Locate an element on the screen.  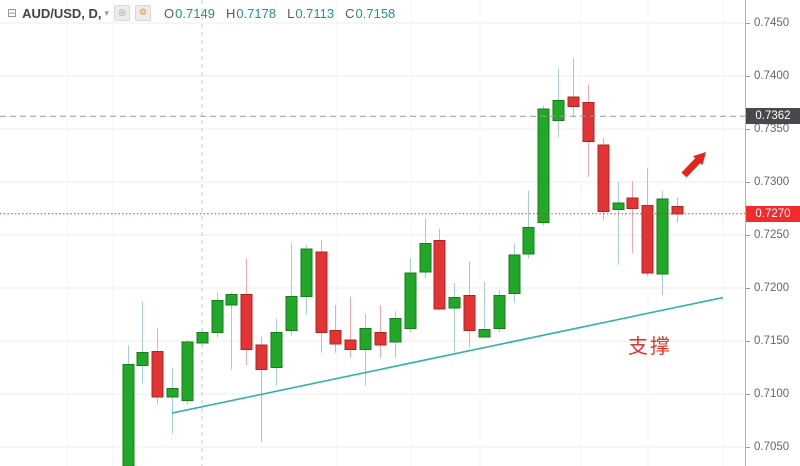
price-axis-tick: 0.7200 is located at coordinates (773, 288).